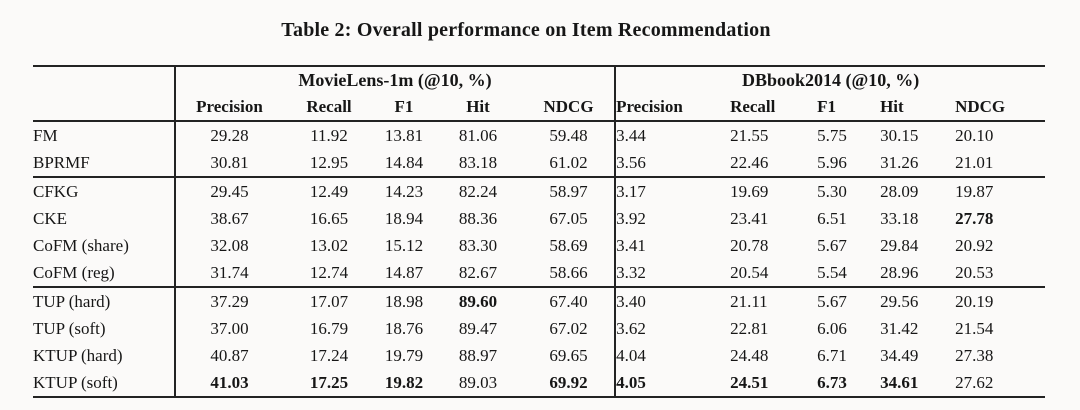 This screenshot has height=410, width=1080. I want to click on metric-value-cell: 69.65, so click(570, 355).